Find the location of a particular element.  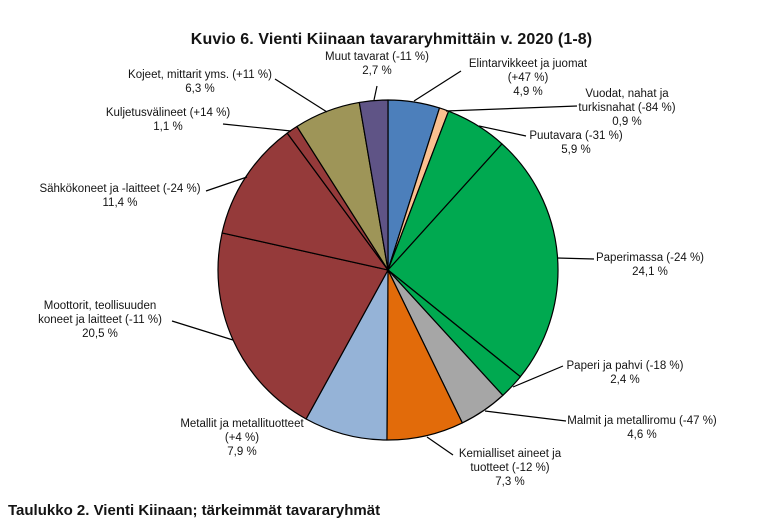

leader-line-vuodat-nahat-ja-turkisnahat is located at coordinates (511, 108).